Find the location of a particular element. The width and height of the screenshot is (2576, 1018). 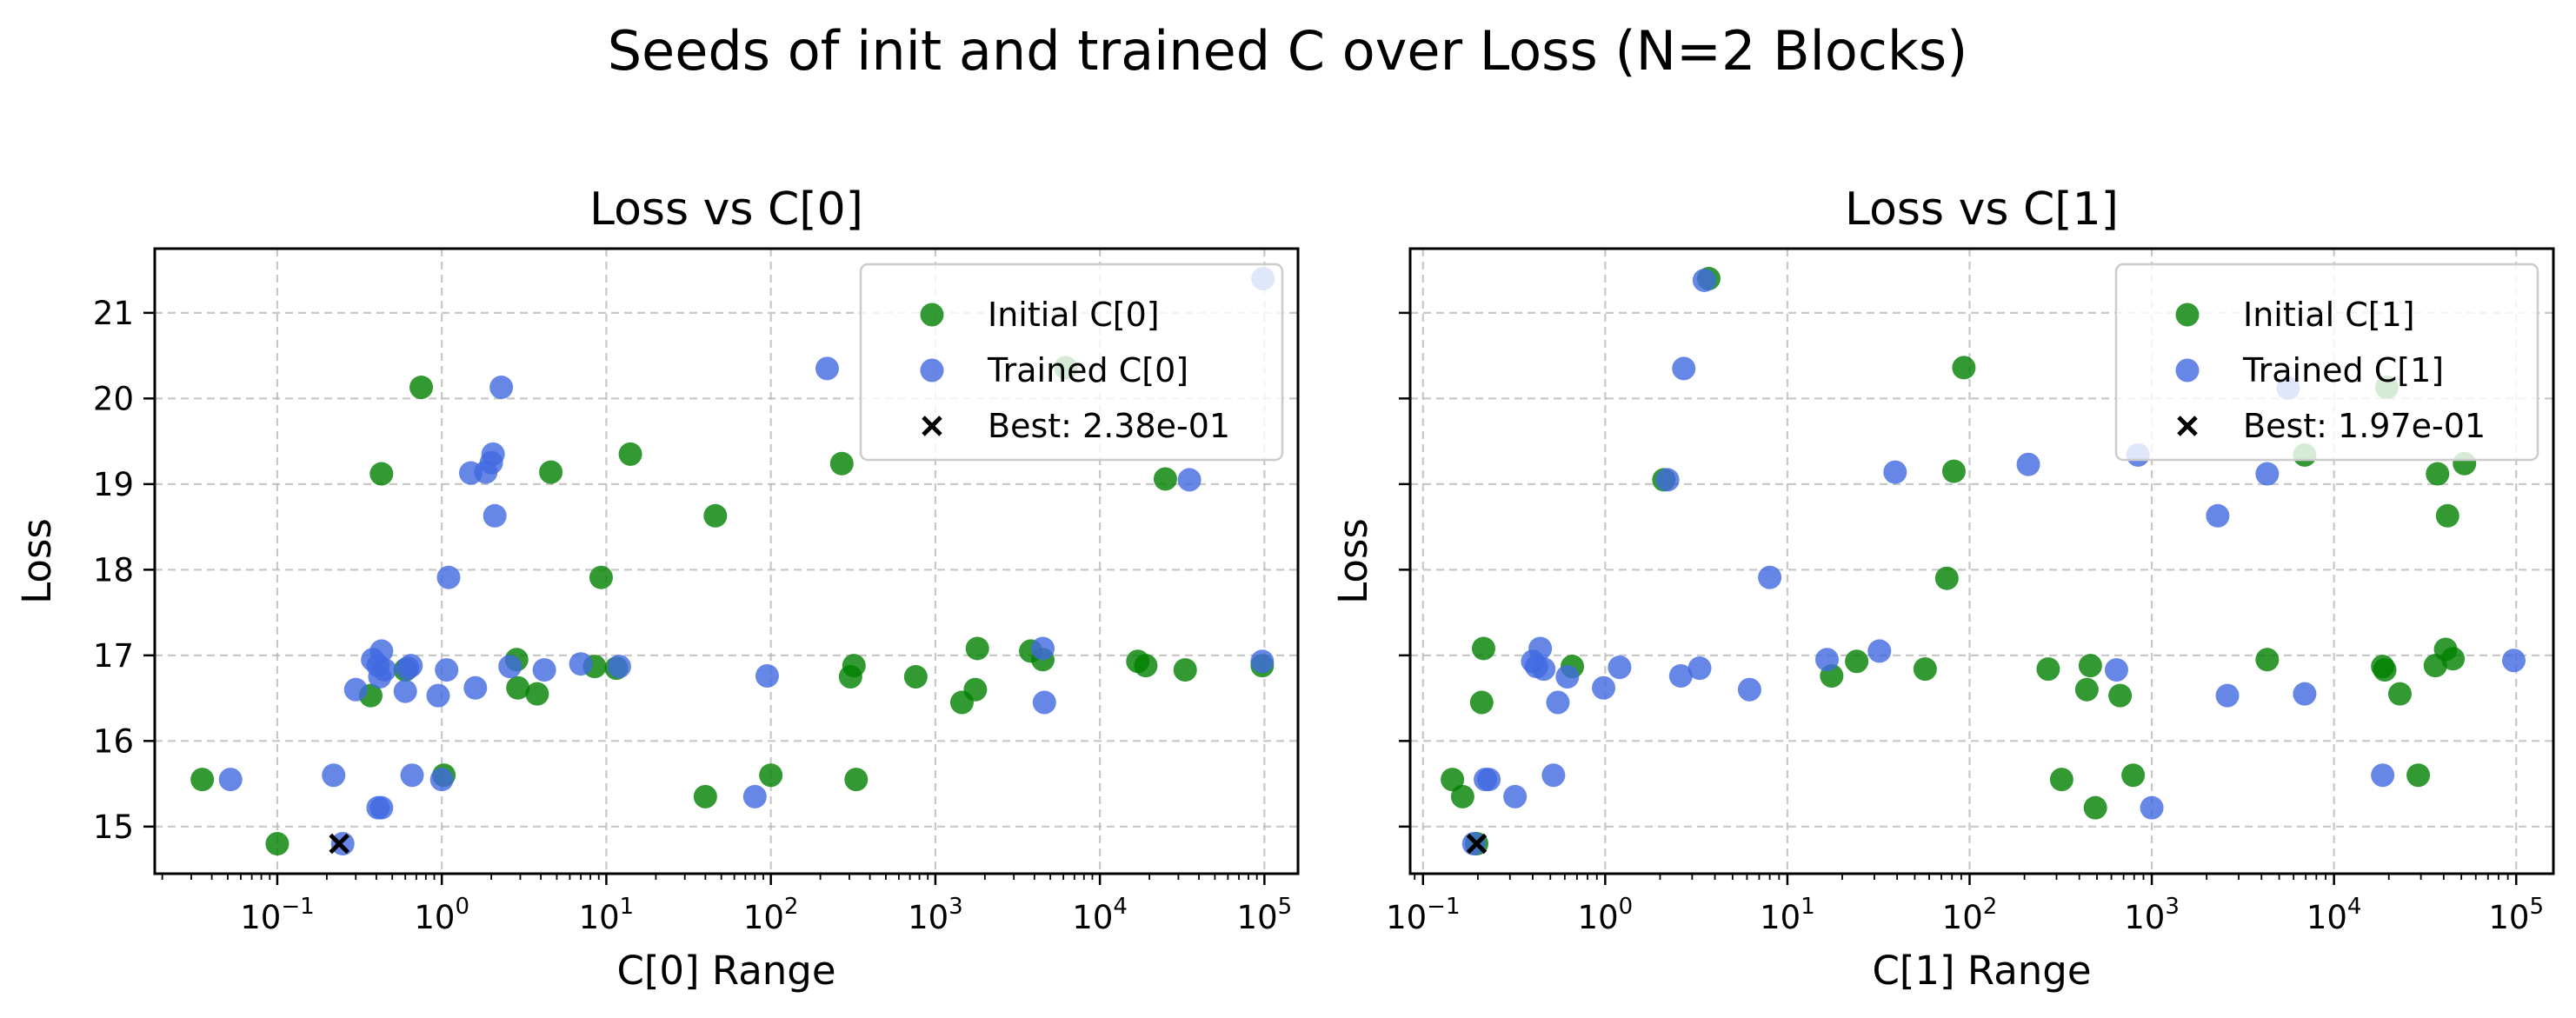

y-tick-label: 21 is located at coordinates (113, 313).